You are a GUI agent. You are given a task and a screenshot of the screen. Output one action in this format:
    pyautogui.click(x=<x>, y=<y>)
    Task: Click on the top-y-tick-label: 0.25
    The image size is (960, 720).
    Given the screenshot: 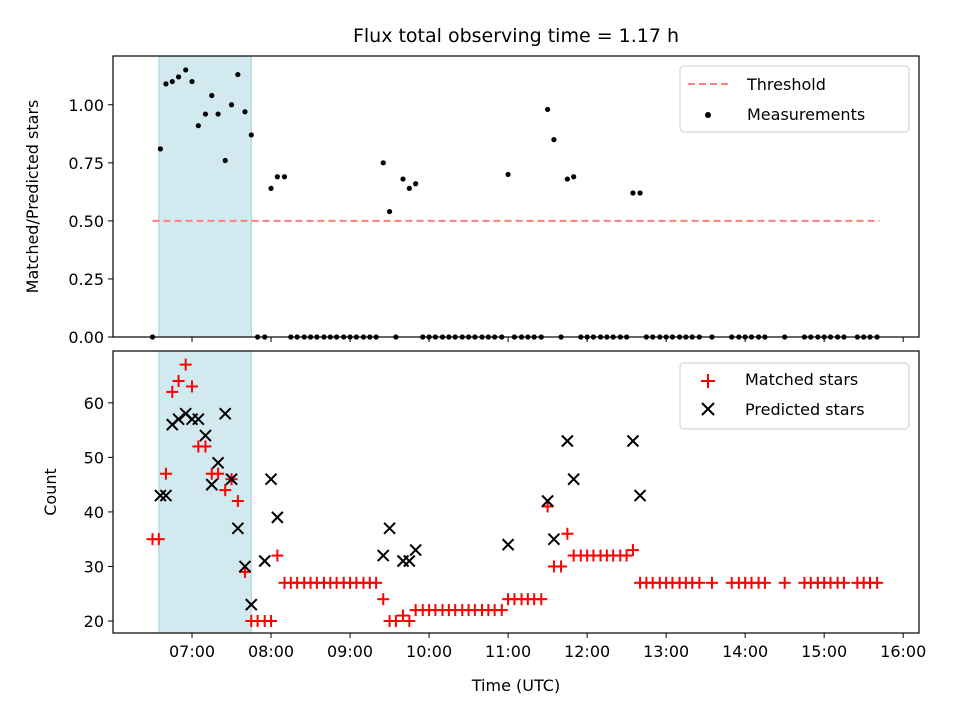 What is the action you would take?
    pyautogui.click(x=86, y=279)
    